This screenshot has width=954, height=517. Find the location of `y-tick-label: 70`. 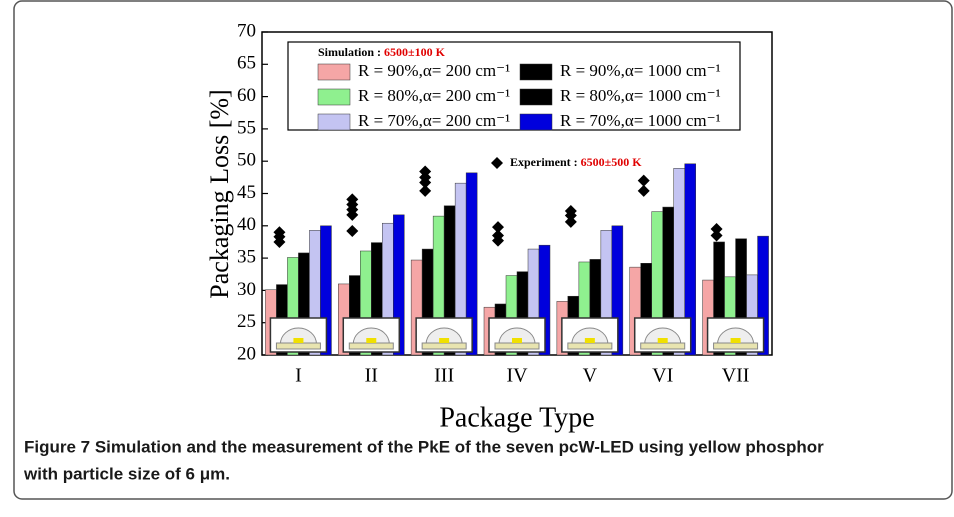

y-tick-label: 70 is located at coordinates (246, 30).